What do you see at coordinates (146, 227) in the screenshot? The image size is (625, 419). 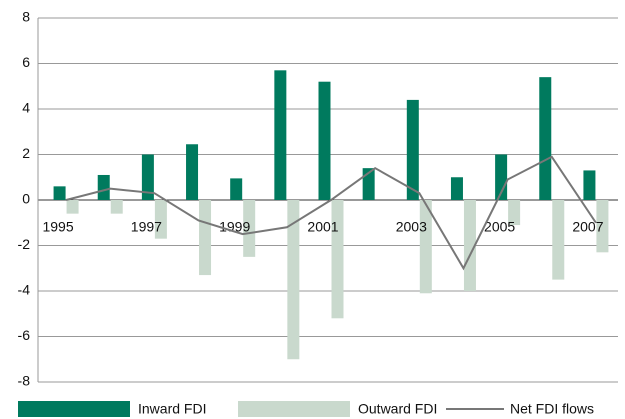 I see `x-tick-label: 1997` at bounding box center [146, 227].